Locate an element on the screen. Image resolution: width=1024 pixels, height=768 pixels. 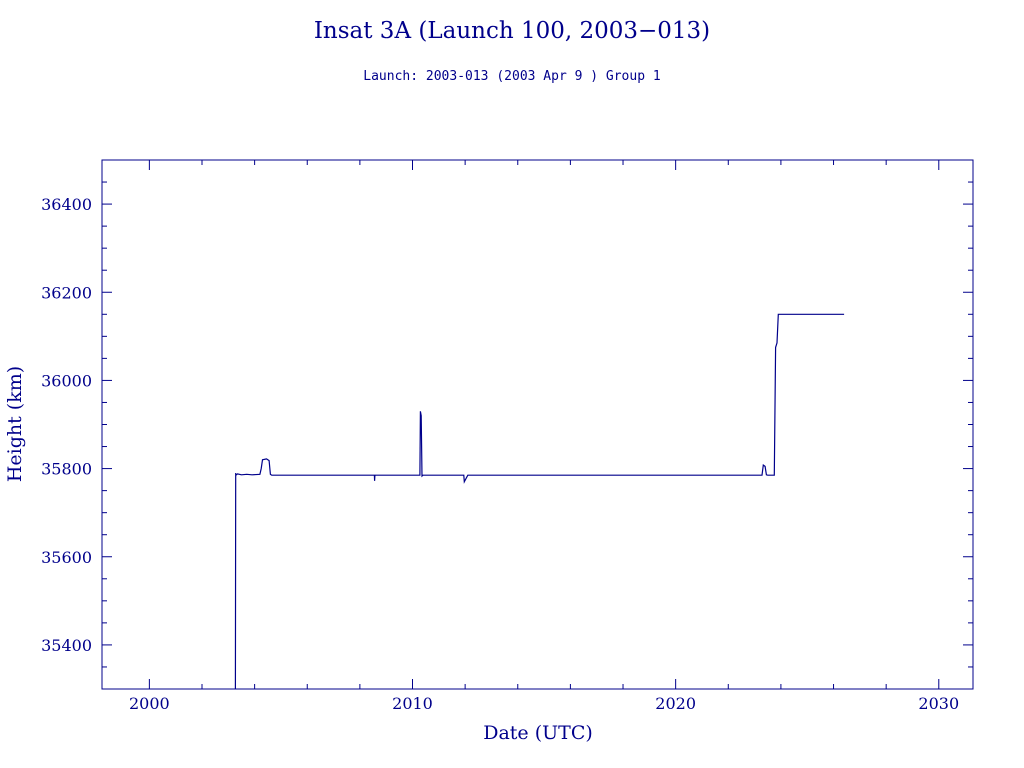
x-tick-label: 2010 is located at coordinates (412, 703).